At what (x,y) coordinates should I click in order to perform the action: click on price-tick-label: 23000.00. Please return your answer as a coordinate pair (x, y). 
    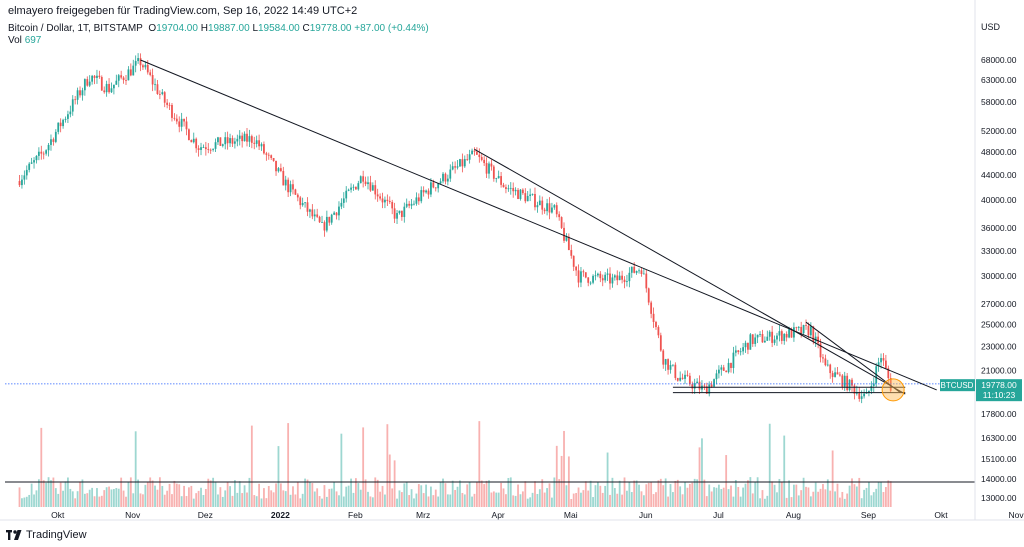
    Looking at the image, I should click on (999, 346).